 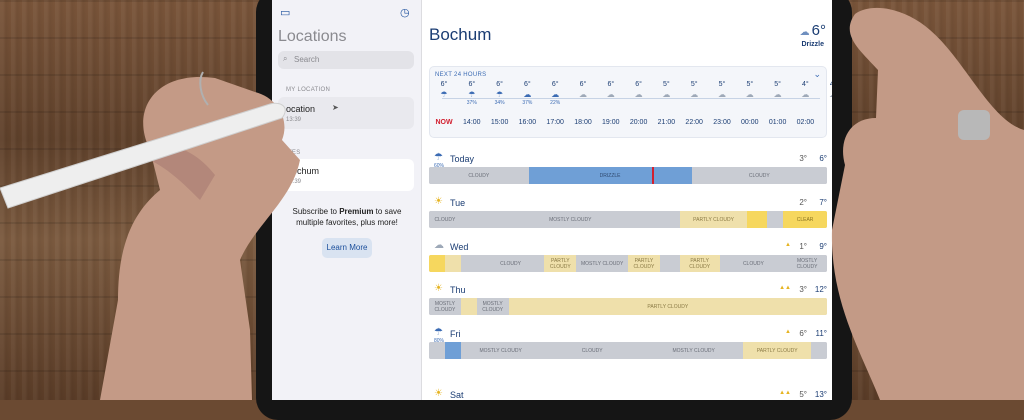 I want to click on current-temp-value: 6°, so click(x=818, y=30).